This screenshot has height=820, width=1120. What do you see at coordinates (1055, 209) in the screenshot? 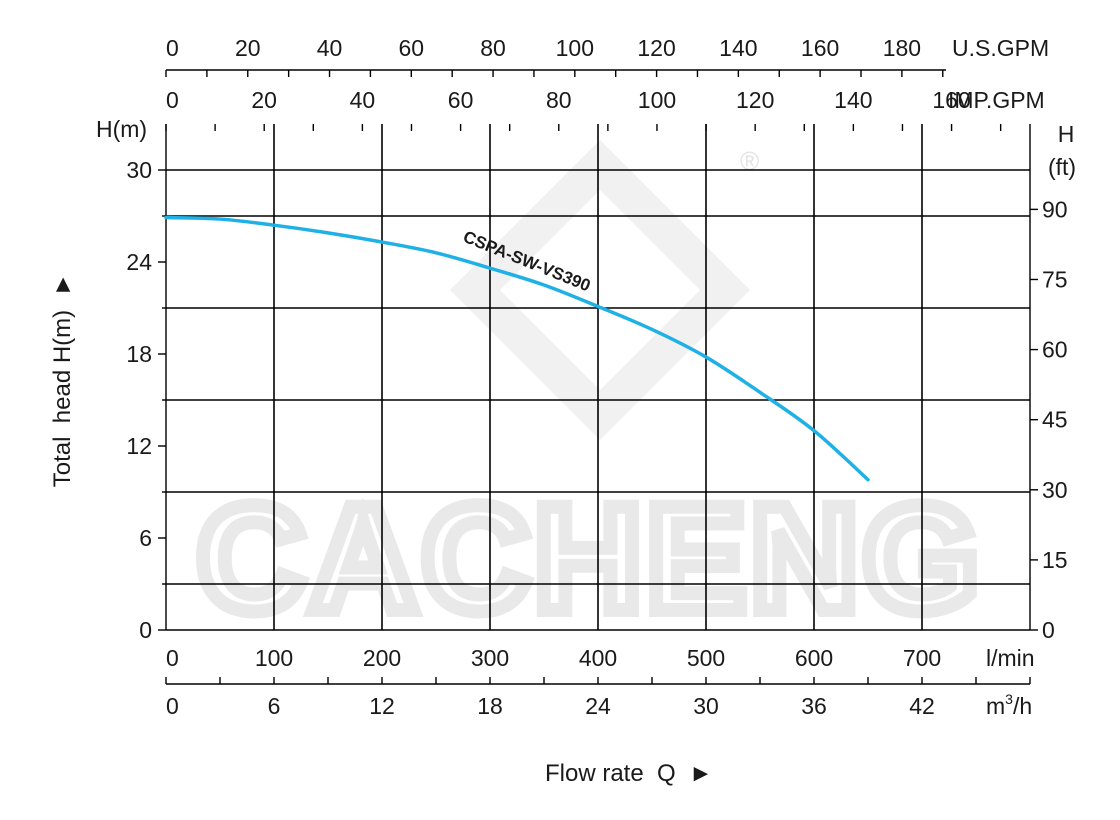
I see `y-ft-tick-label: 90` at bounding box center [1055, 209].